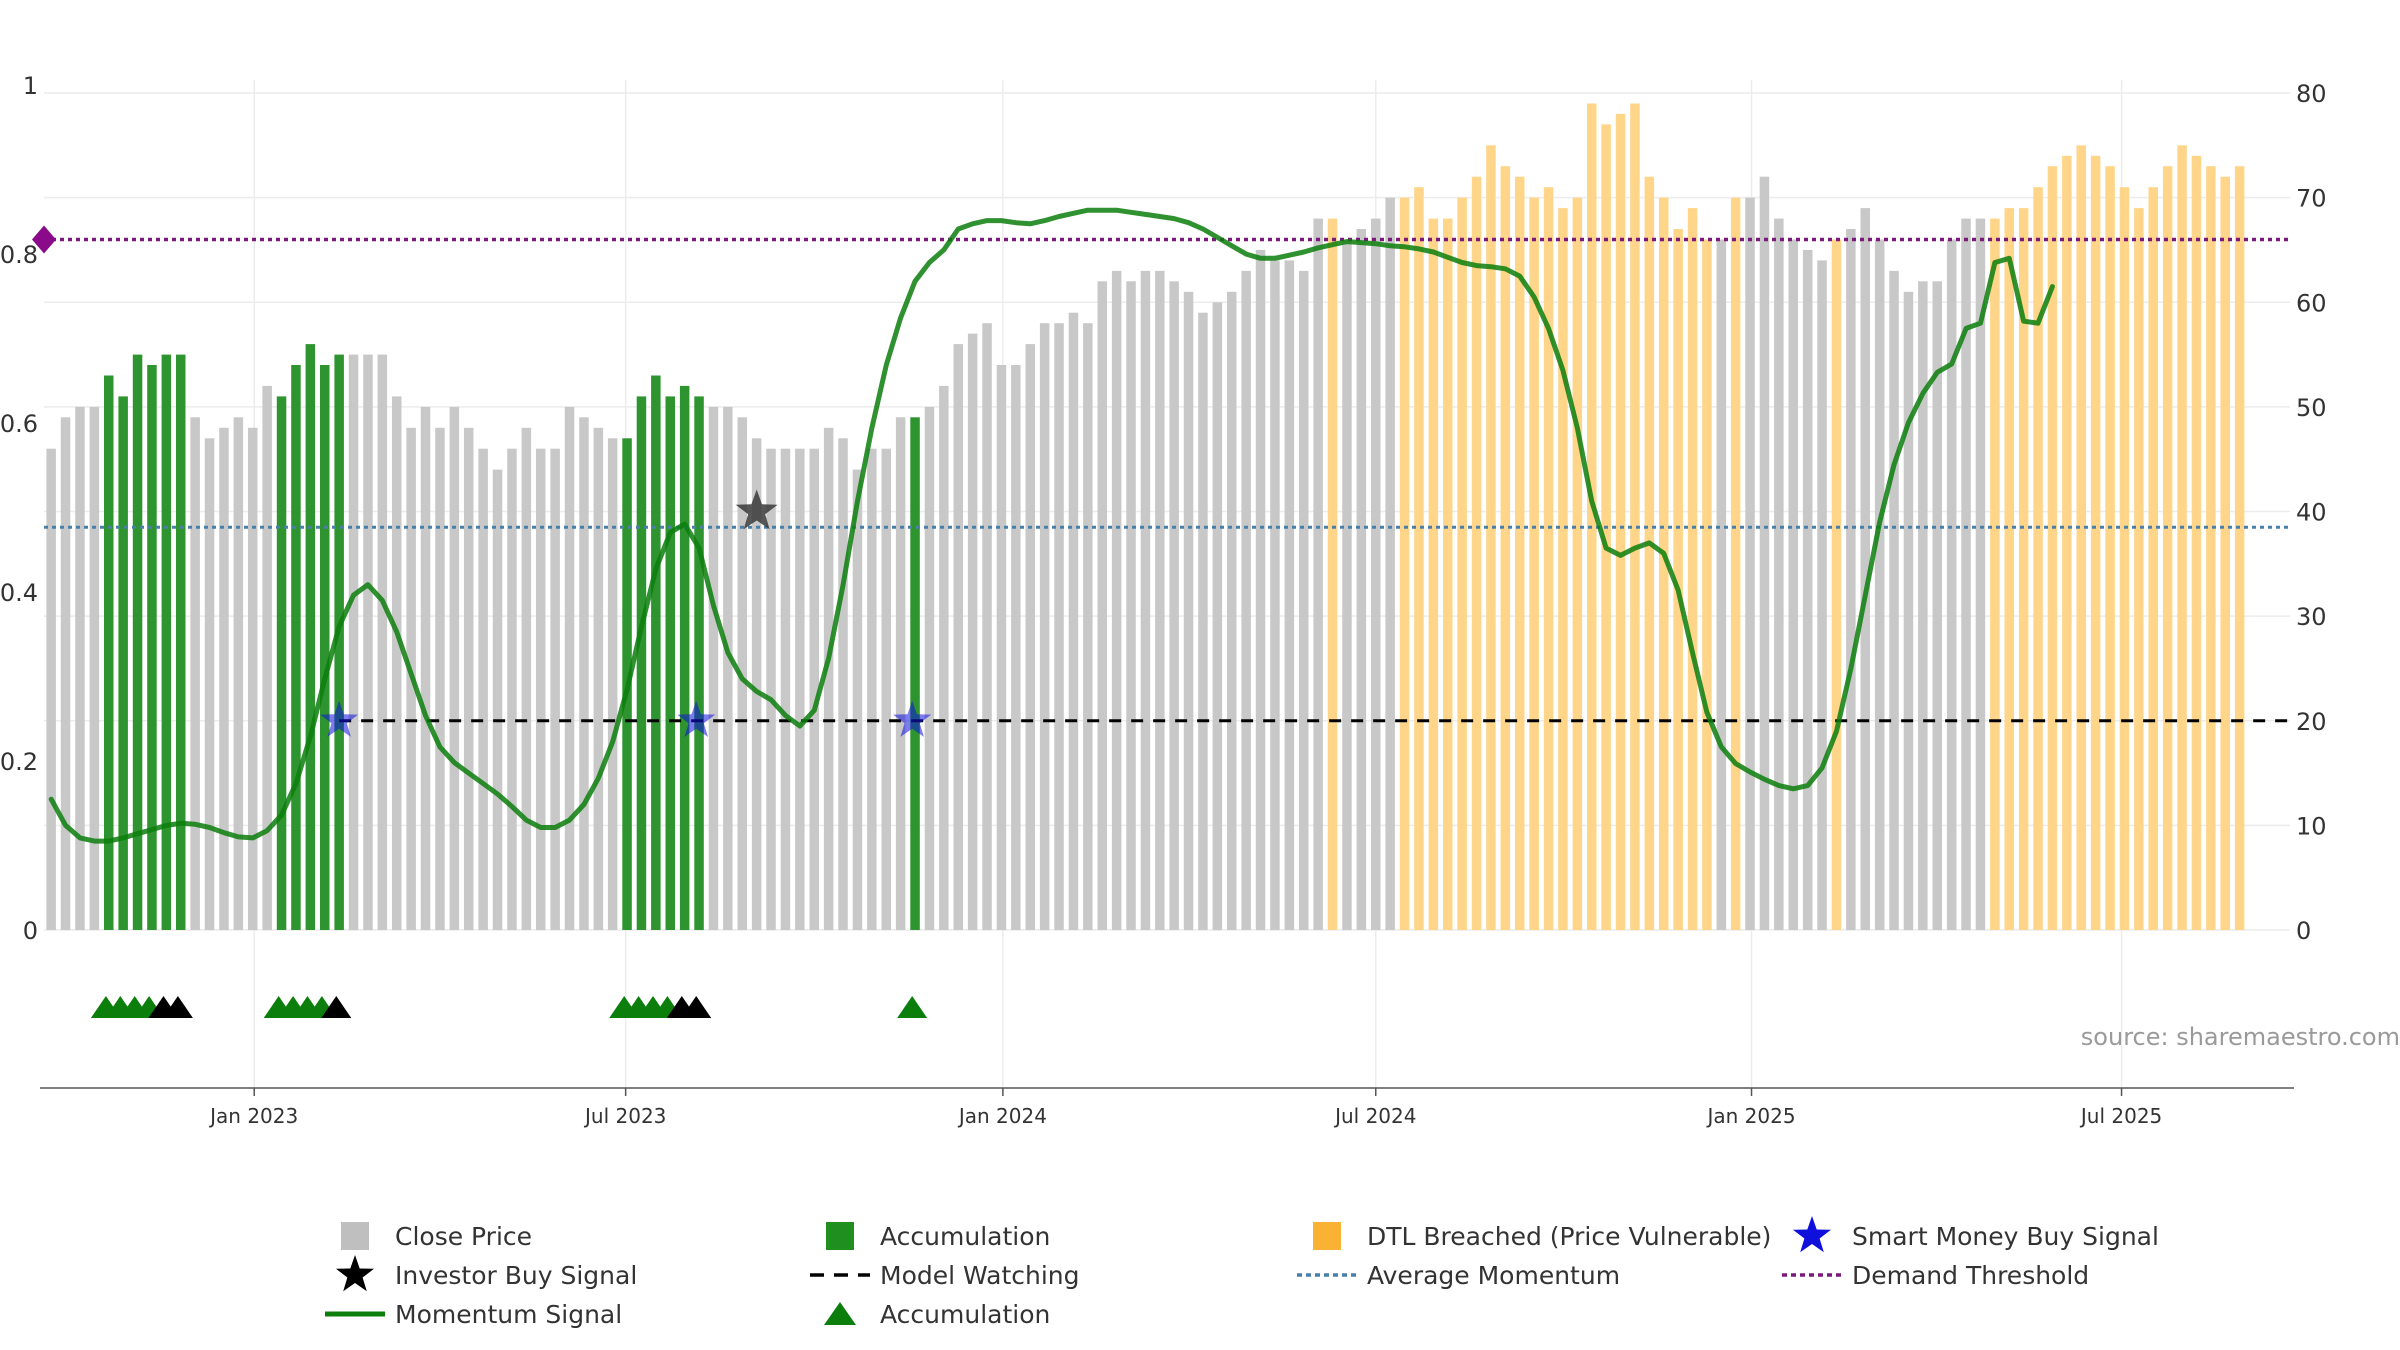 Image resolution: width=2400 pixels, height=1350 pixels. I want to click on right-axis-tick-label: 10, so click(2311, 826).